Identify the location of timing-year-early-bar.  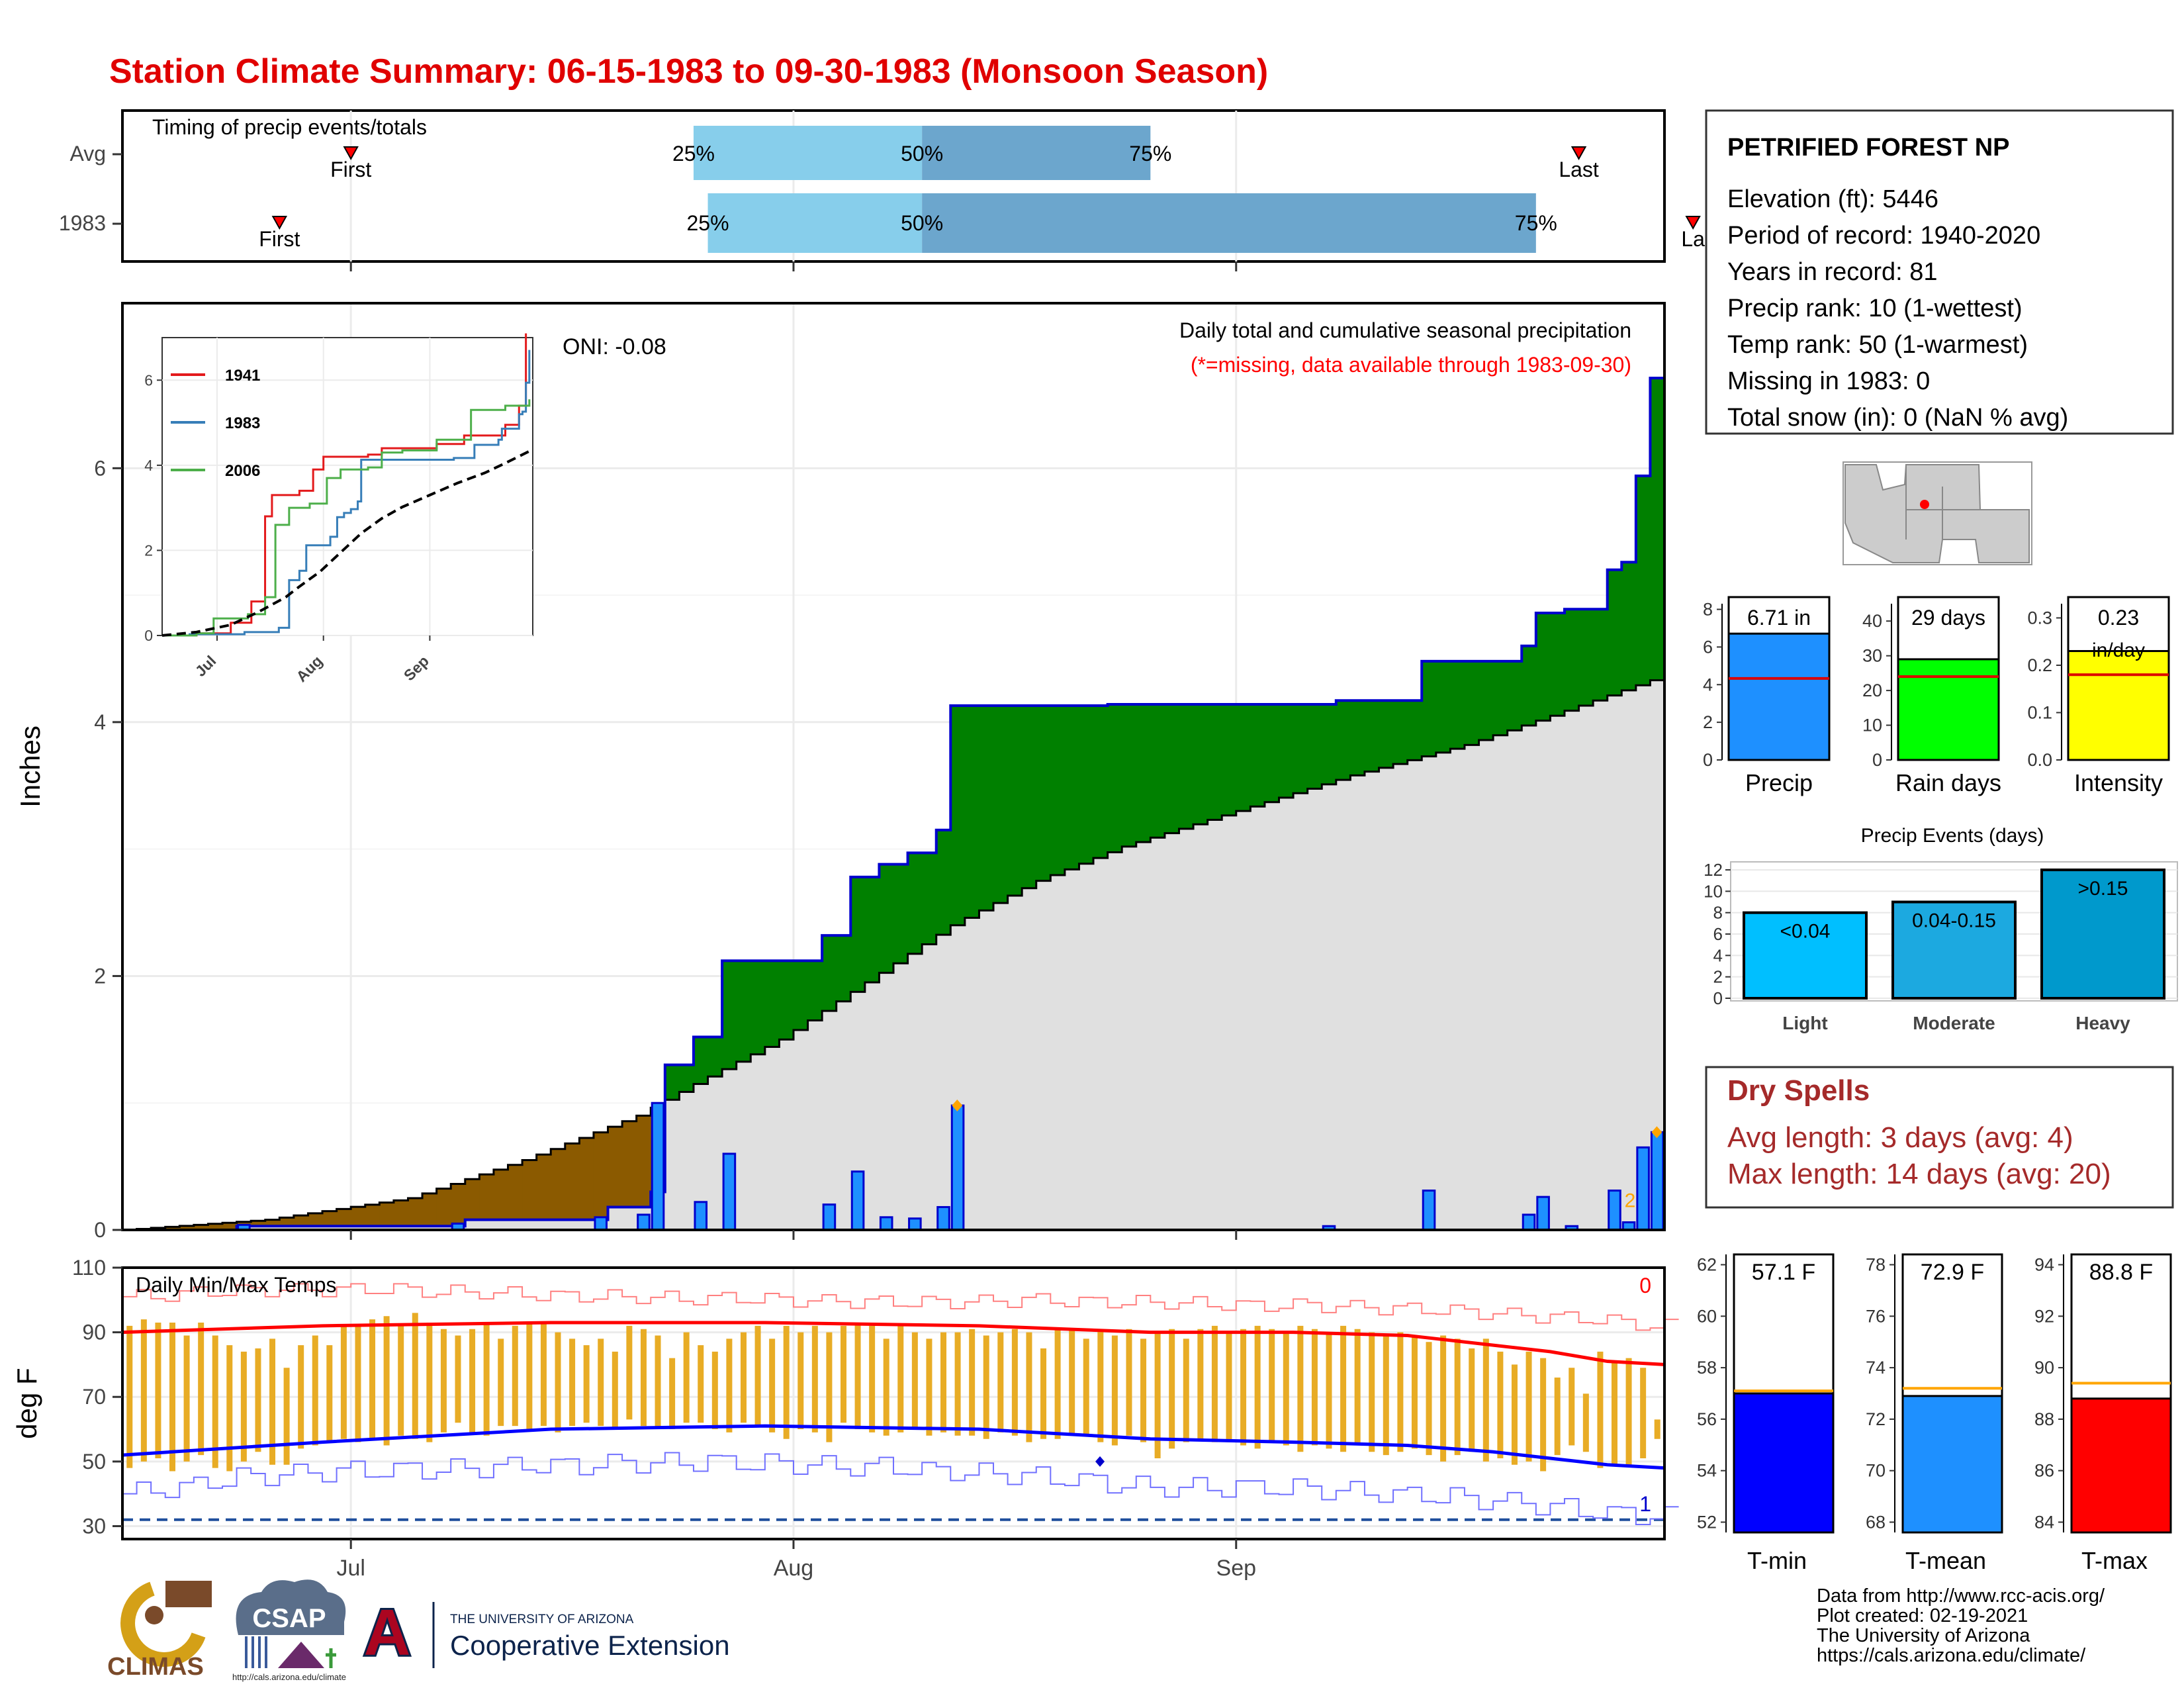
(815, 223).